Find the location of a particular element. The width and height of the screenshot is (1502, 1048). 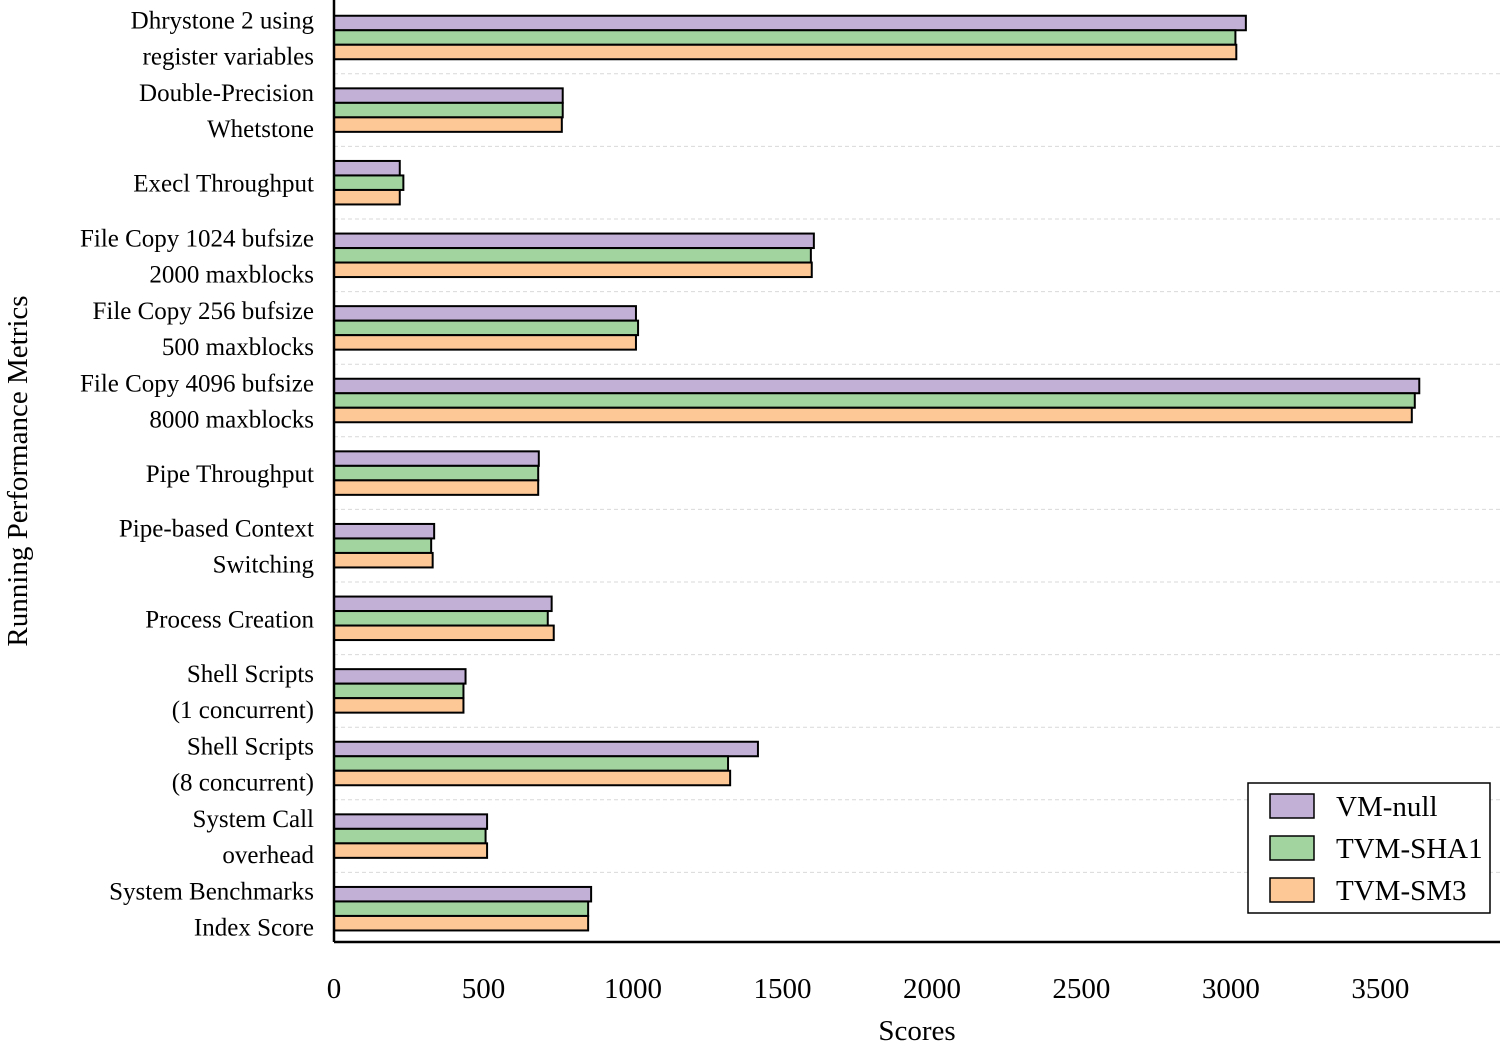

legend-label: VM-null is located at coordinates (1387, 807).